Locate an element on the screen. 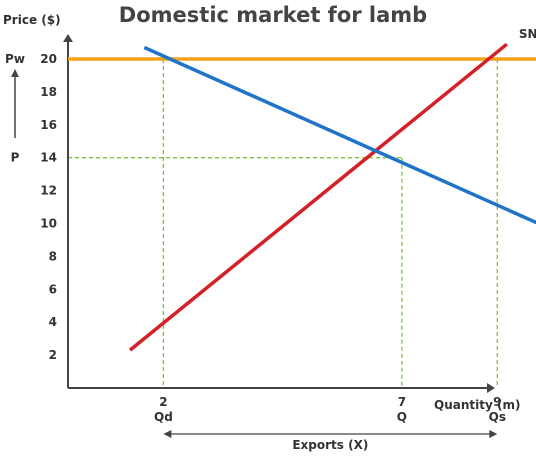 The width and height of the screenshot is (536, 456). x-tick-2: 2 is located at coordinates (163, 402).